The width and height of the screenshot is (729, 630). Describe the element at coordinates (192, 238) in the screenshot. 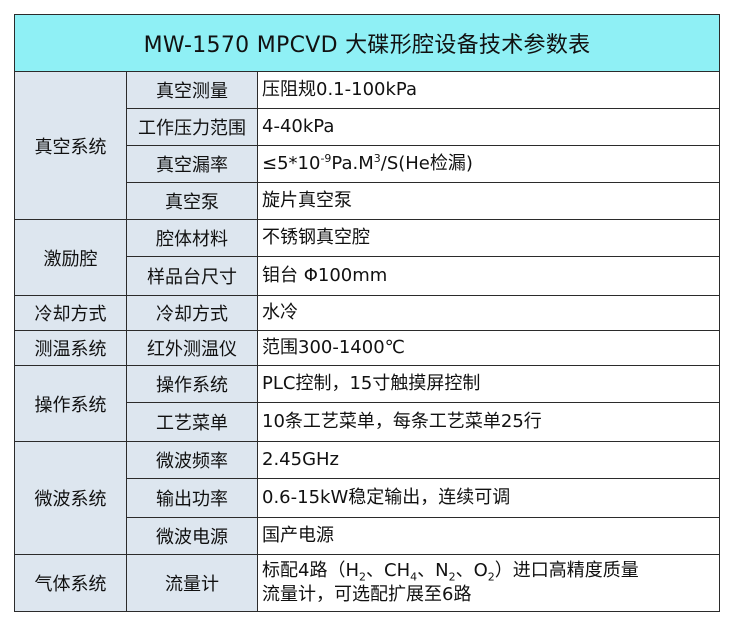

I see `item-cavity-material: 腔体材料` at that location.